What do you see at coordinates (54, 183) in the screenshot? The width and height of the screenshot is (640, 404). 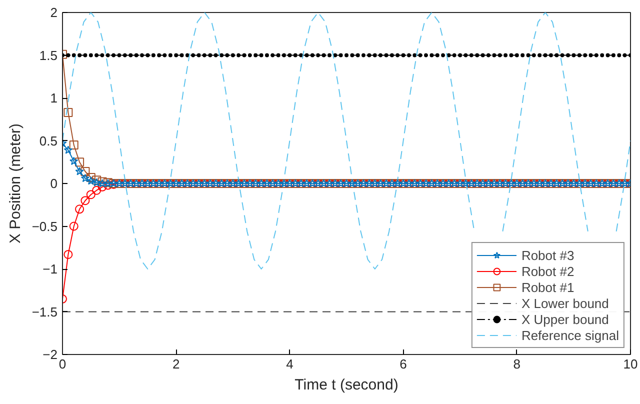 I see `y-tick-label: 0` at bounding box center [54, 183].